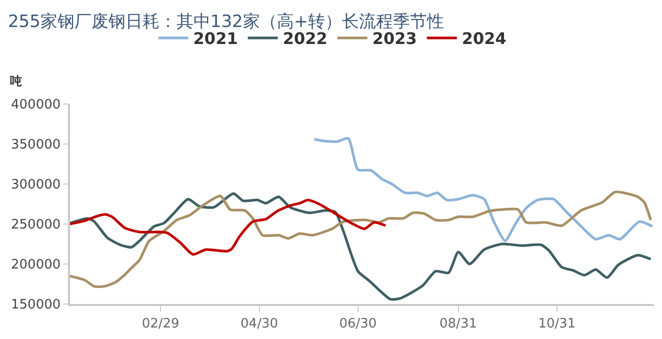  What do you see at coordinates (36, 265) in the screenshot?
I see `y-tick-label: 200000` at bounding box center [36, 265].